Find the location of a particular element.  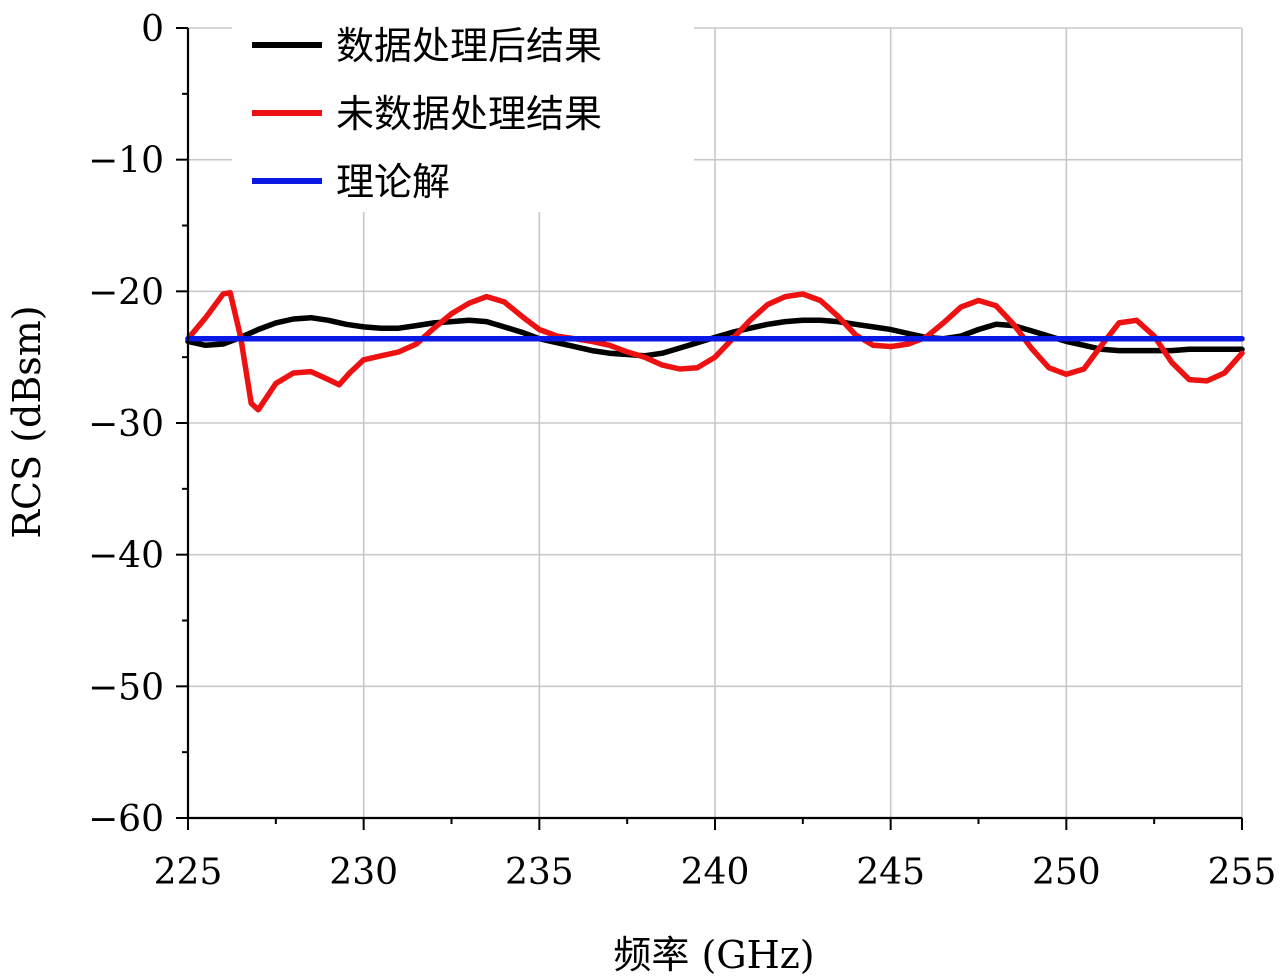

x-tick-label-2: 235 is located at coordinates (539, 872).